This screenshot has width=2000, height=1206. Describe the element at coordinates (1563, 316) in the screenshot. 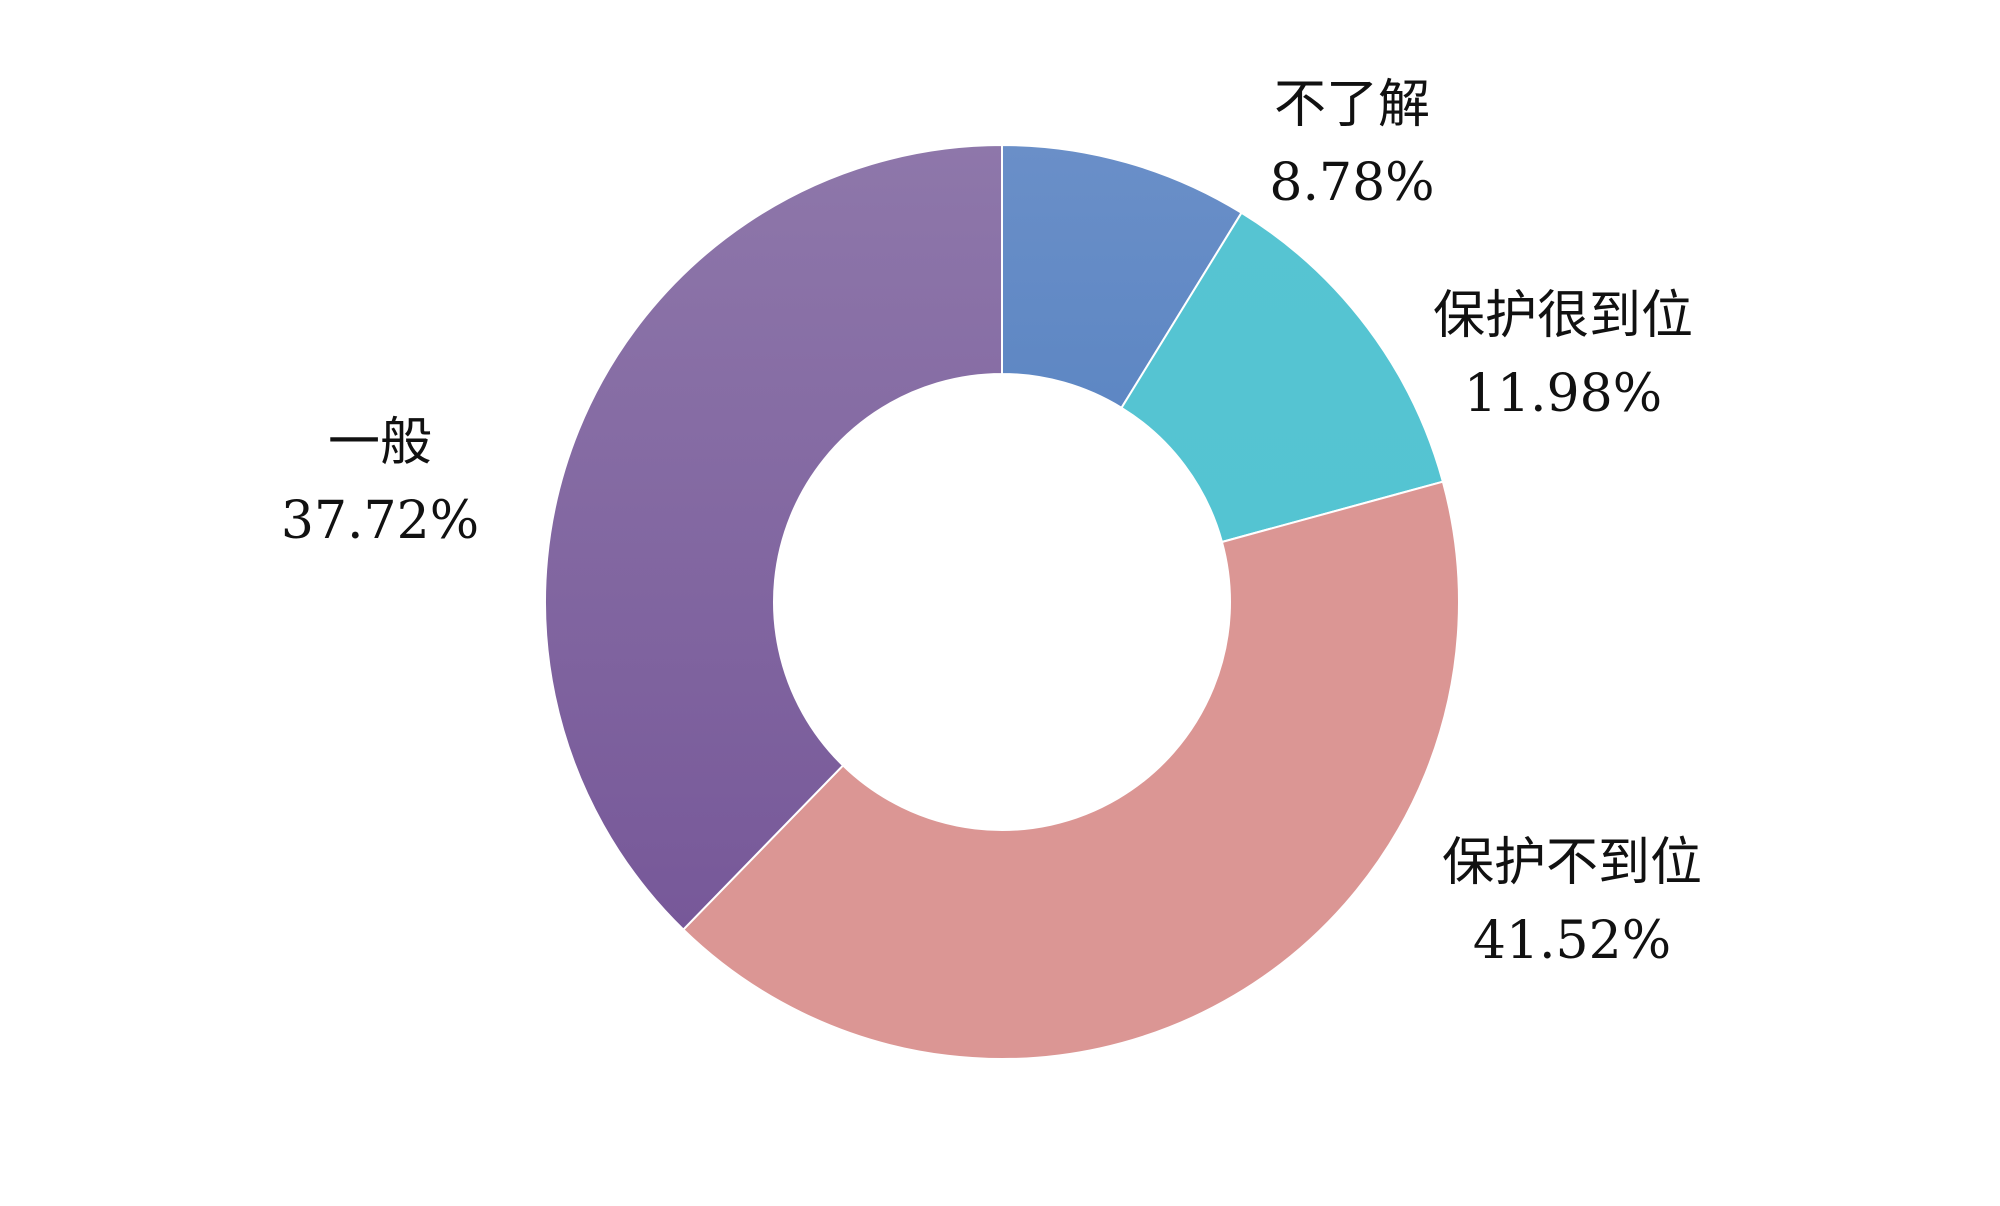

I see `slice-label-2: 保护很到位` at that location.